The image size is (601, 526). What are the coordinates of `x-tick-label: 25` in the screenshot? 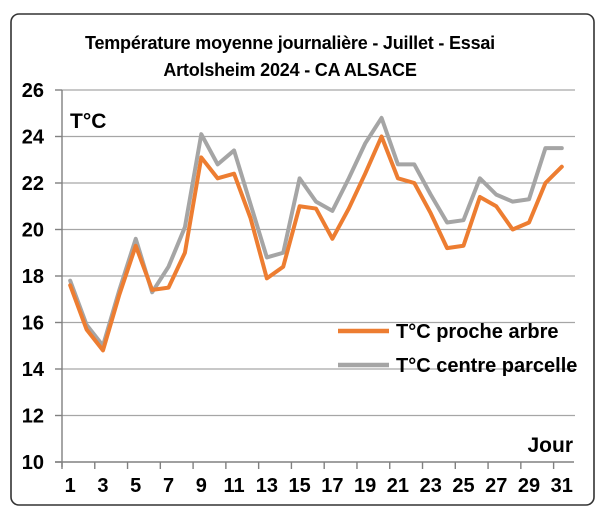 It's located at (463, 486).